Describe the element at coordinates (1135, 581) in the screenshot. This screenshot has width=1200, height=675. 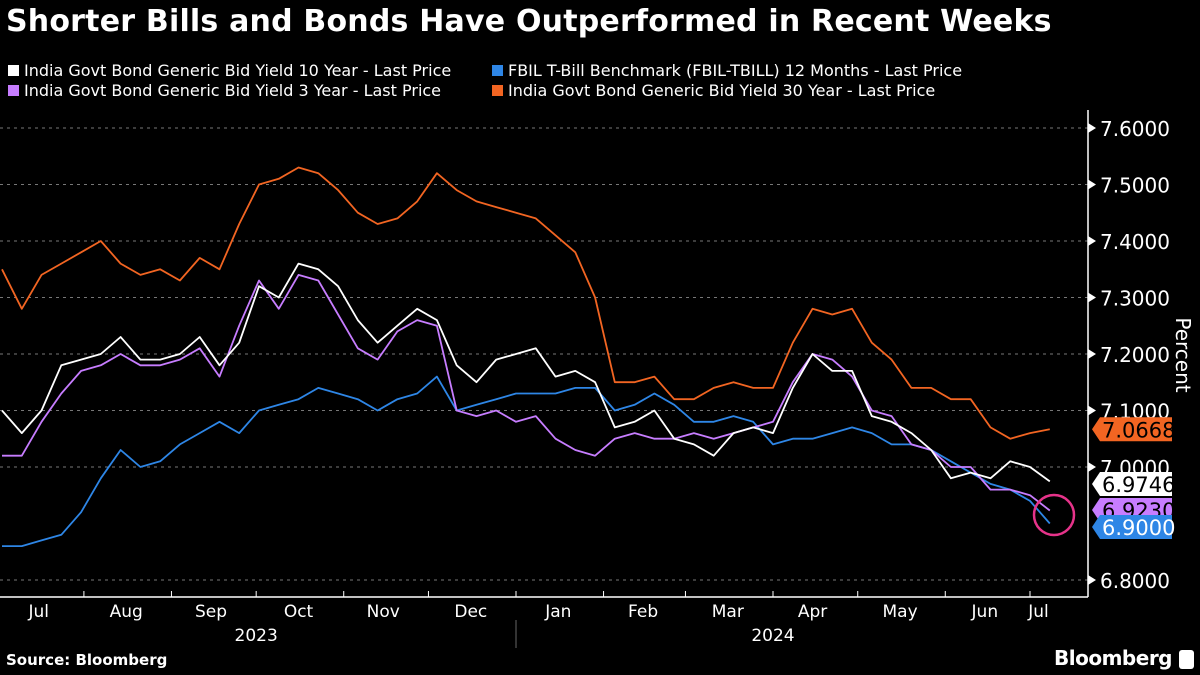
I see `y-tick-label: 6.8000` at that location.